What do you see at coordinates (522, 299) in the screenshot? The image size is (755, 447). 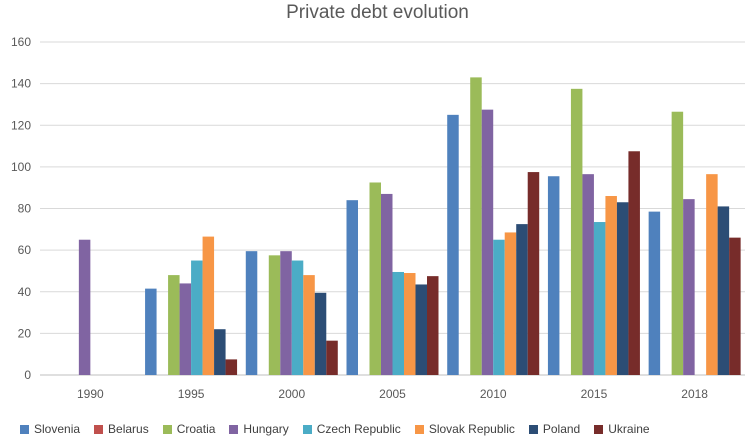 I see `bar-poland-2010` at bounding box center [522, 299].